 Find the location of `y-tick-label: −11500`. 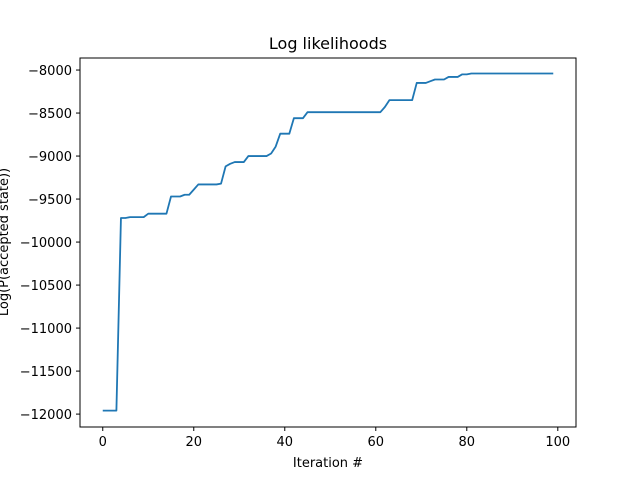

y-tick-label: −11500 is located at coordinates (46, 372).